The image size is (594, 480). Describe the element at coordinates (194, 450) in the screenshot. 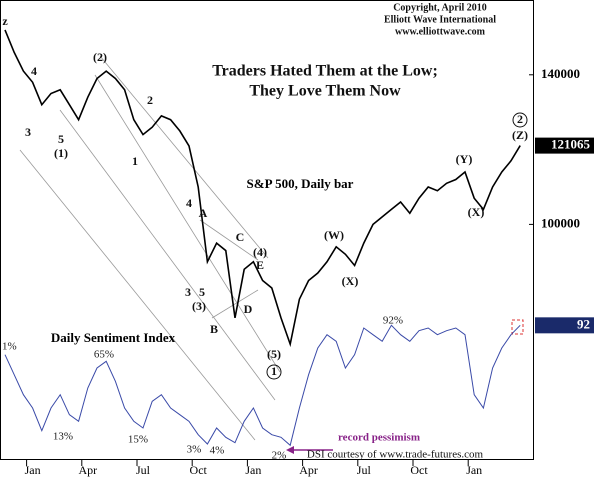

I see `percent-label: 3%` at that location.